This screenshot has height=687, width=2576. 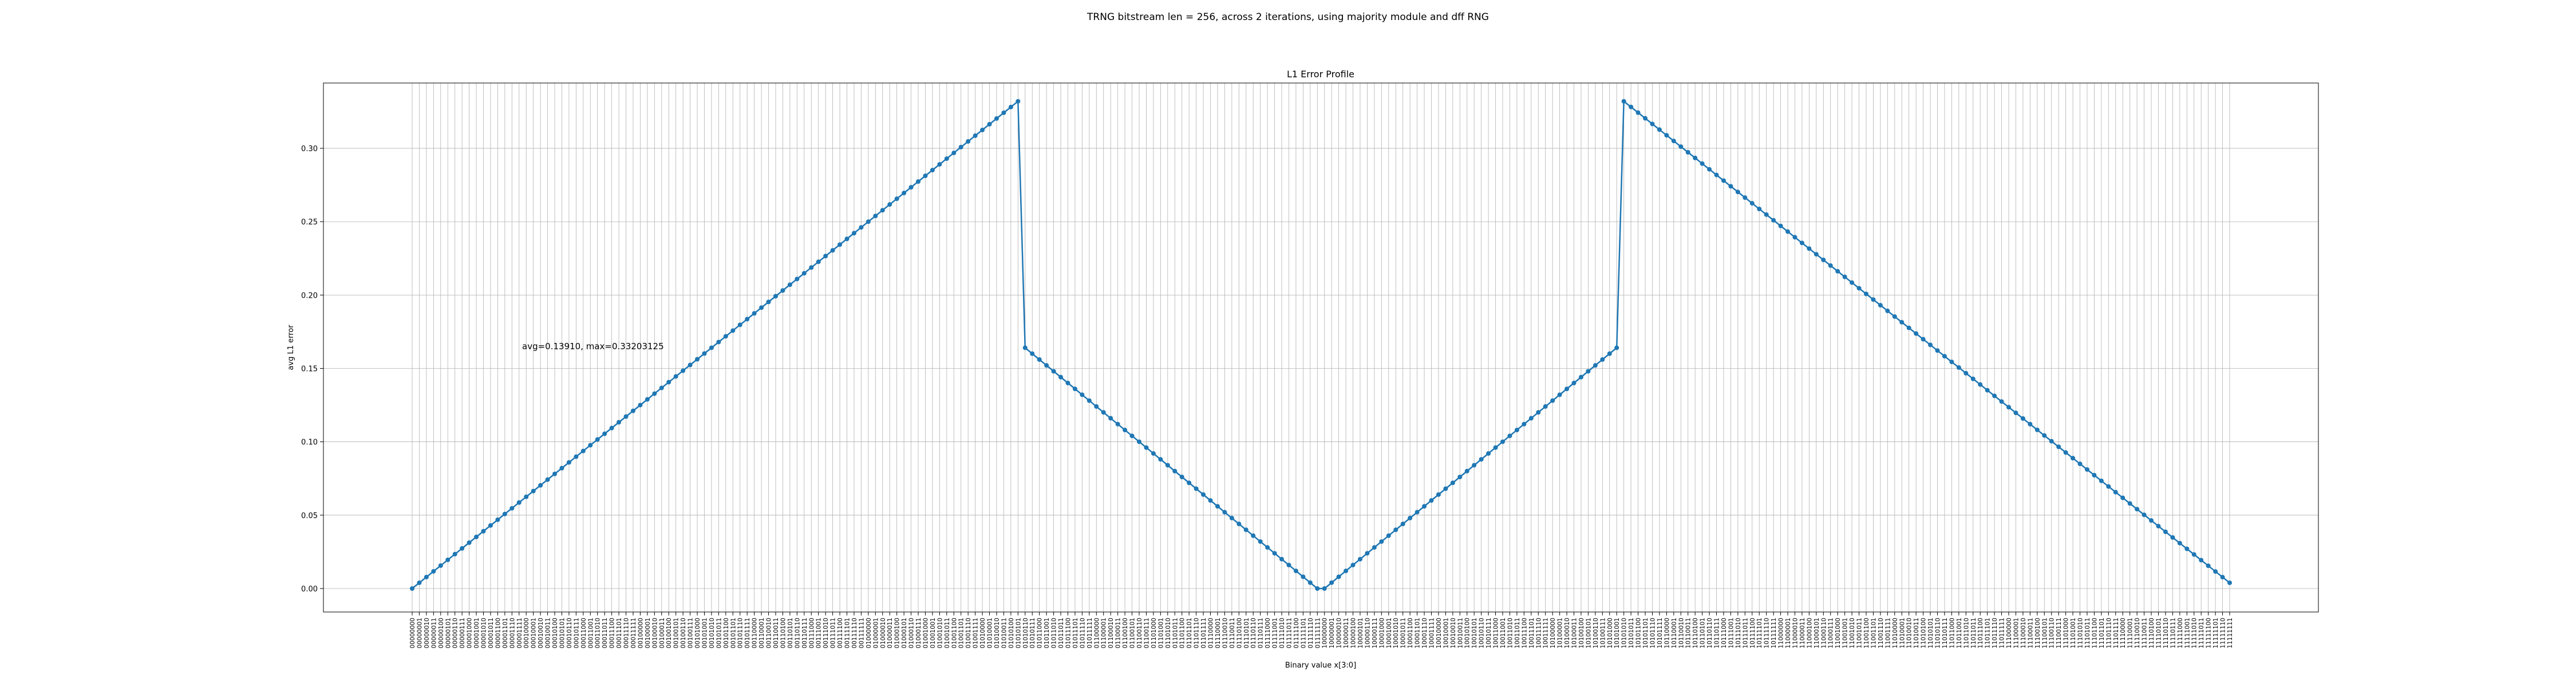 I want to click on x-tick-label: 10000001, so click(x=1332, y=633).